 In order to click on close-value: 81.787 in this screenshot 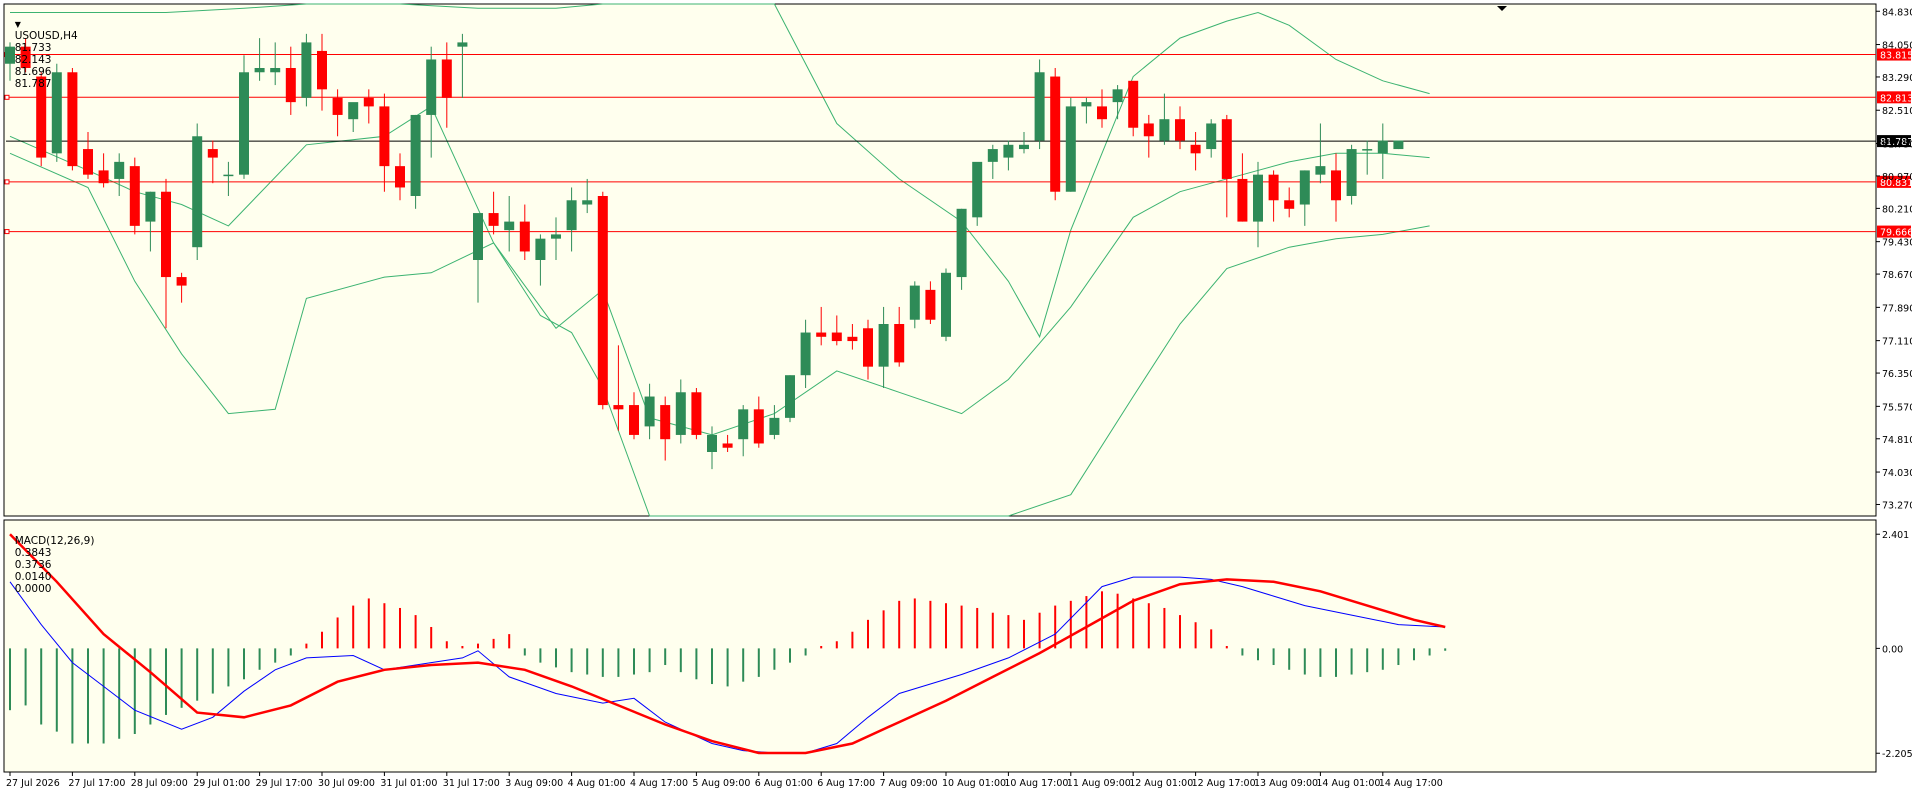, I will do `click(33, 84)`.